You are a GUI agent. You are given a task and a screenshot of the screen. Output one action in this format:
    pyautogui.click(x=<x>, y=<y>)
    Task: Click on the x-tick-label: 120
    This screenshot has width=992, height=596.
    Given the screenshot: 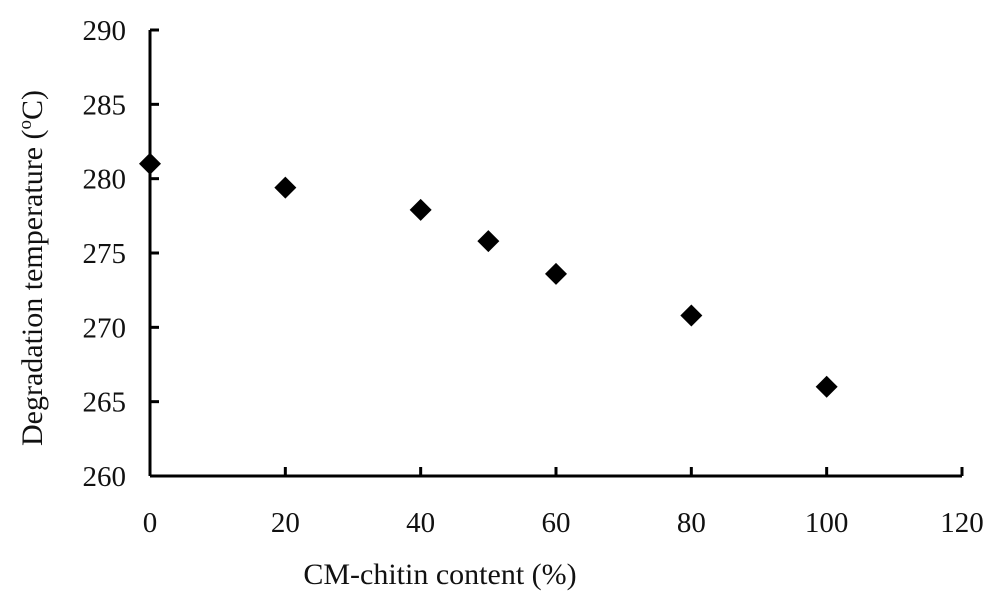 What is the action you would take?
    pyautogui.click(x=962, y=523)
    